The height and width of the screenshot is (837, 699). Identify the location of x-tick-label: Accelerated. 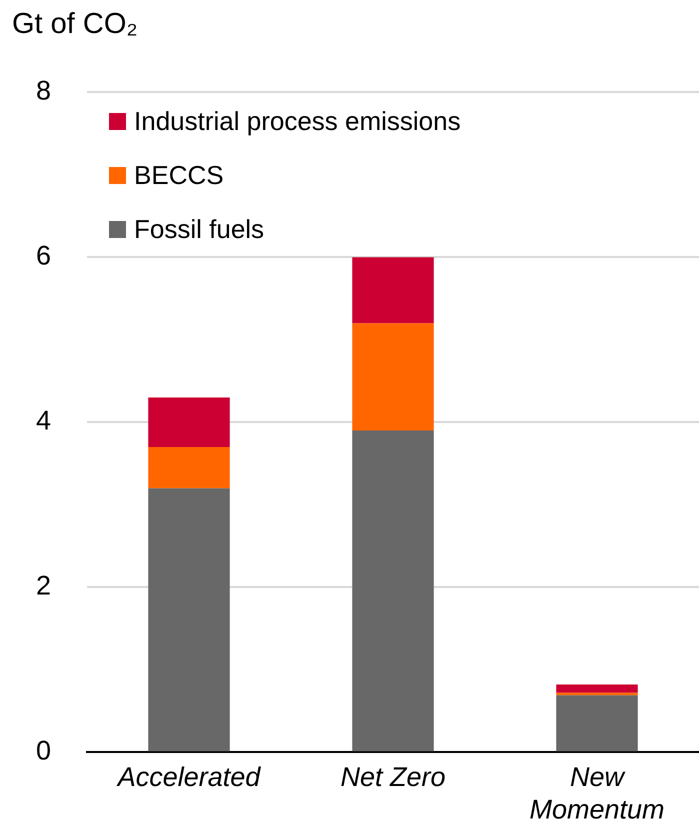
(189, 777).